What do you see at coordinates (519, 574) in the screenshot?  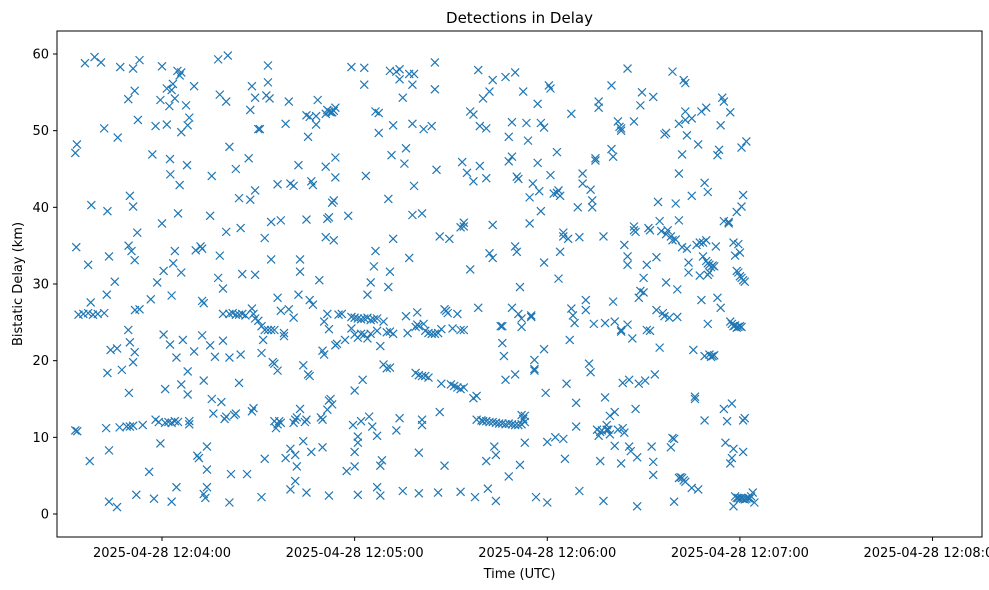 I see `x-axis-label: Time (UTC)` at bounding box center [519, 574].